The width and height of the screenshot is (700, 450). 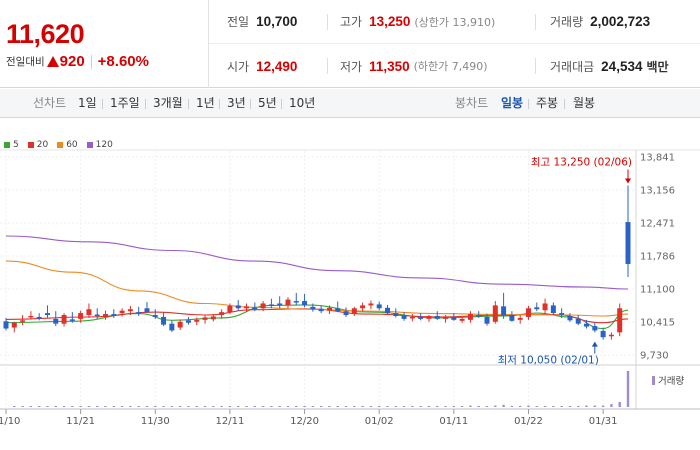 I want to click on period-3m: 3개월, so click(x=168, y=103).